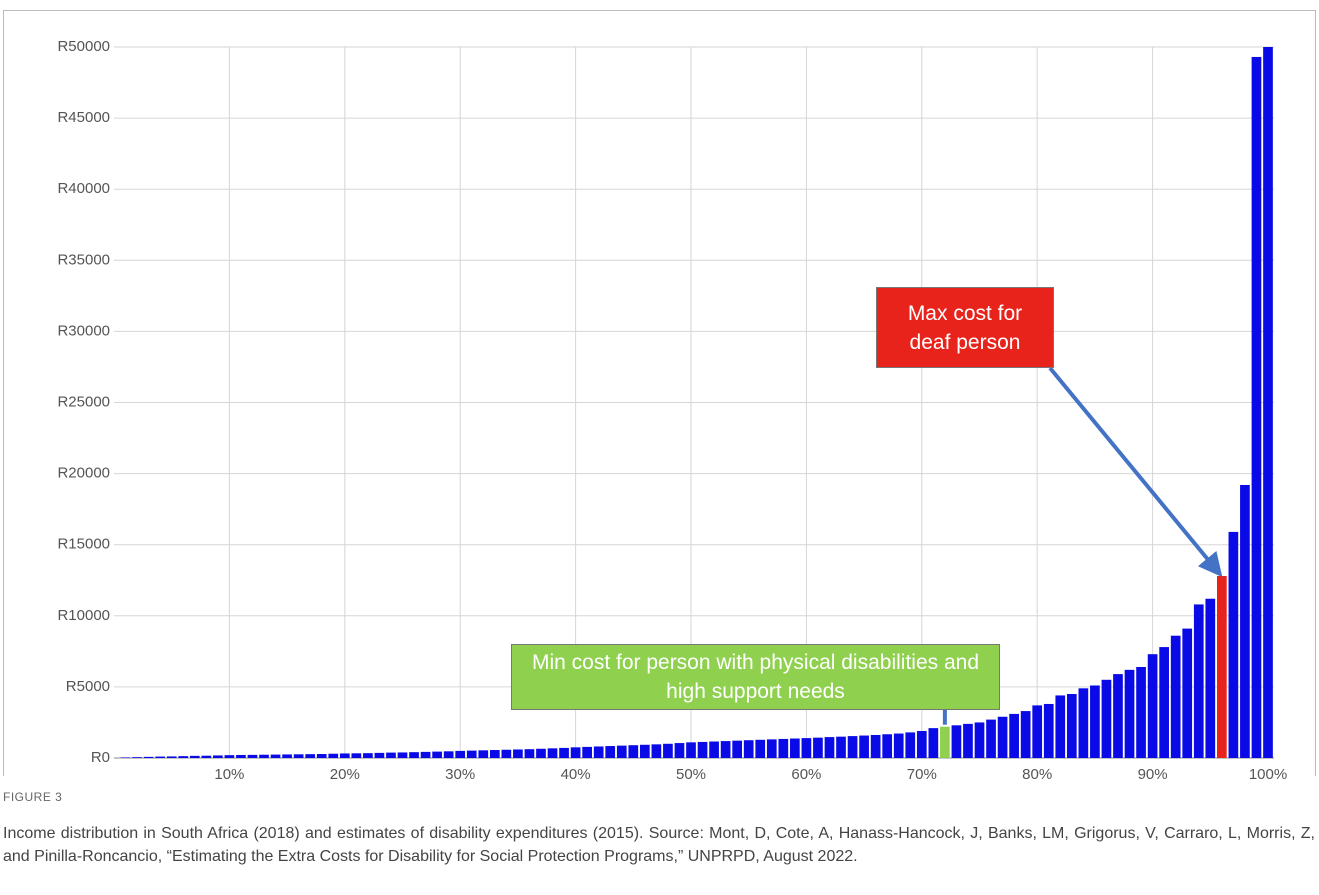 This screenshot has width=1319, height=895. Describe the element at coordinates (83, 615) in the screenshot. I see `y-tick-label: R10000` at that location.